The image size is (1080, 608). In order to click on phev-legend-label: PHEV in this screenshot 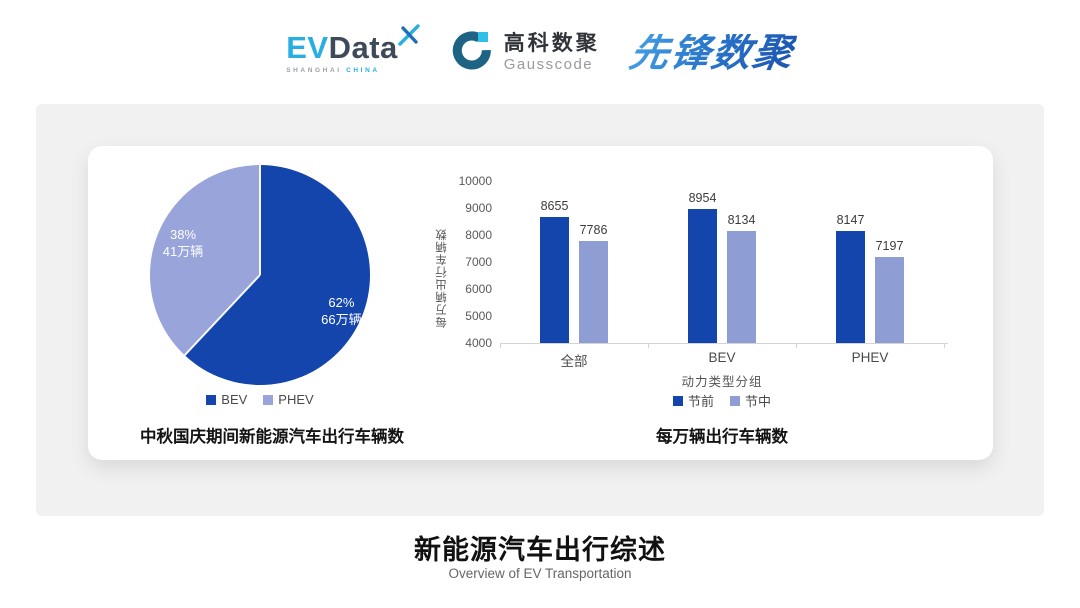, I will do `click(296, 399)`.